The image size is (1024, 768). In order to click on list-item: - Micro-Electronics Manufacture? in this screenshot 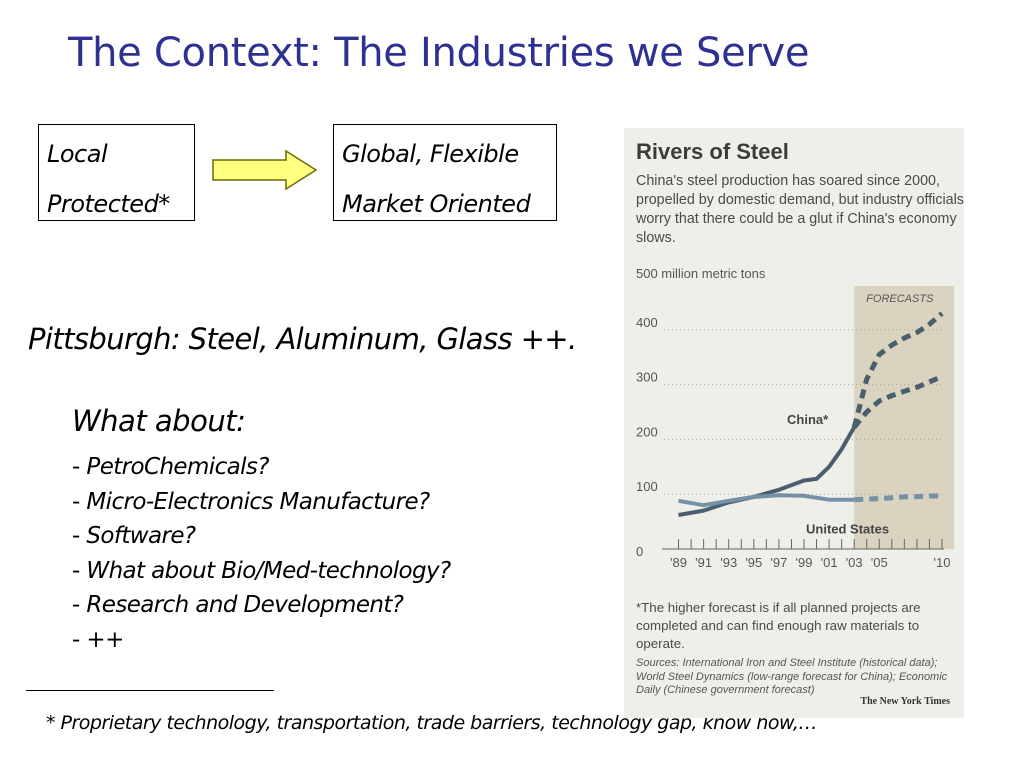, I will do `click(251, 501)`.